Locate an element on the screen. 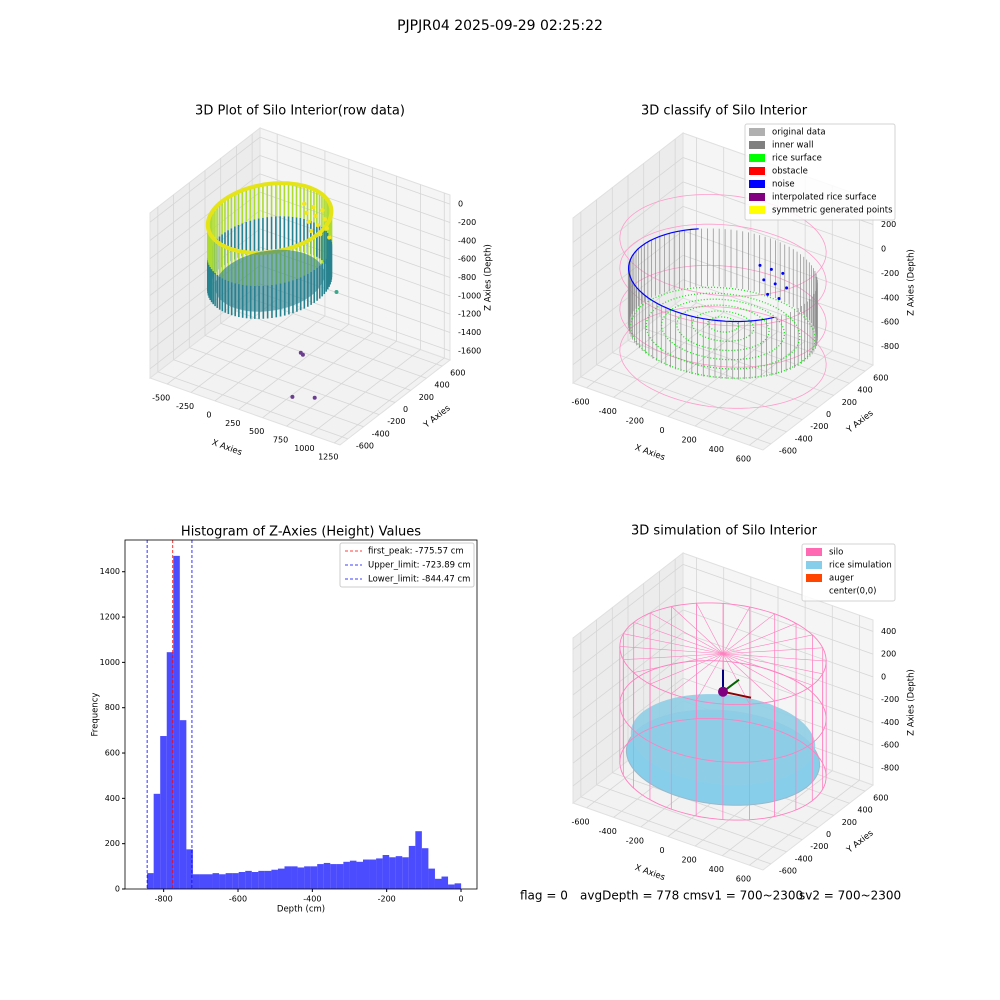  x-tick-label: 0 is located at coordinates (208, 414).